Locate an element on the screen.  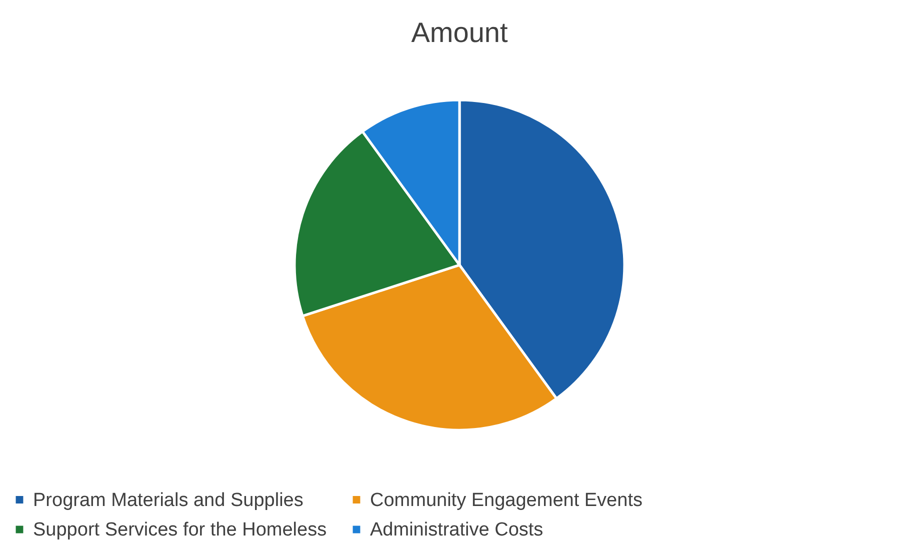
chart-title: Amount is located at coordinates (459, 32).